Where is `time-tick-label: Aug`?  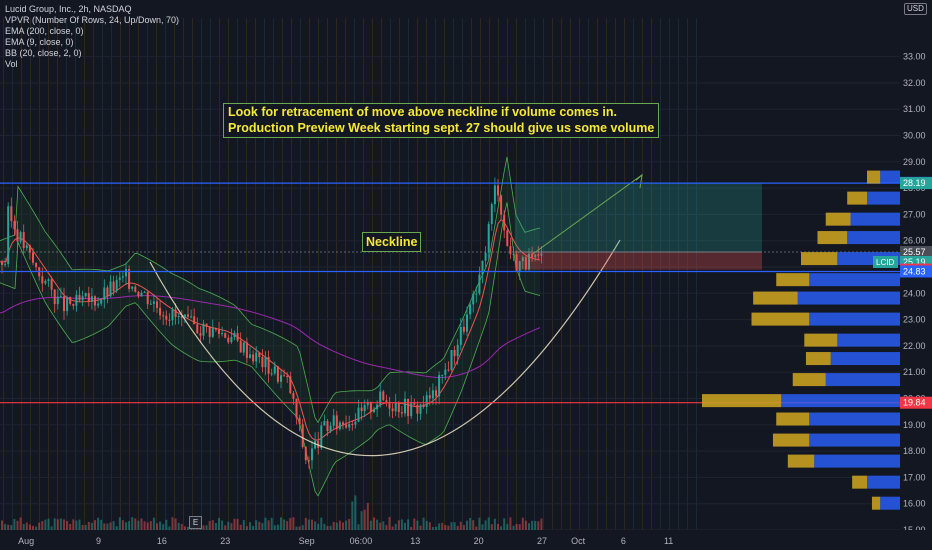
time-tick-label: Aug is located at coordinates (26, 541).